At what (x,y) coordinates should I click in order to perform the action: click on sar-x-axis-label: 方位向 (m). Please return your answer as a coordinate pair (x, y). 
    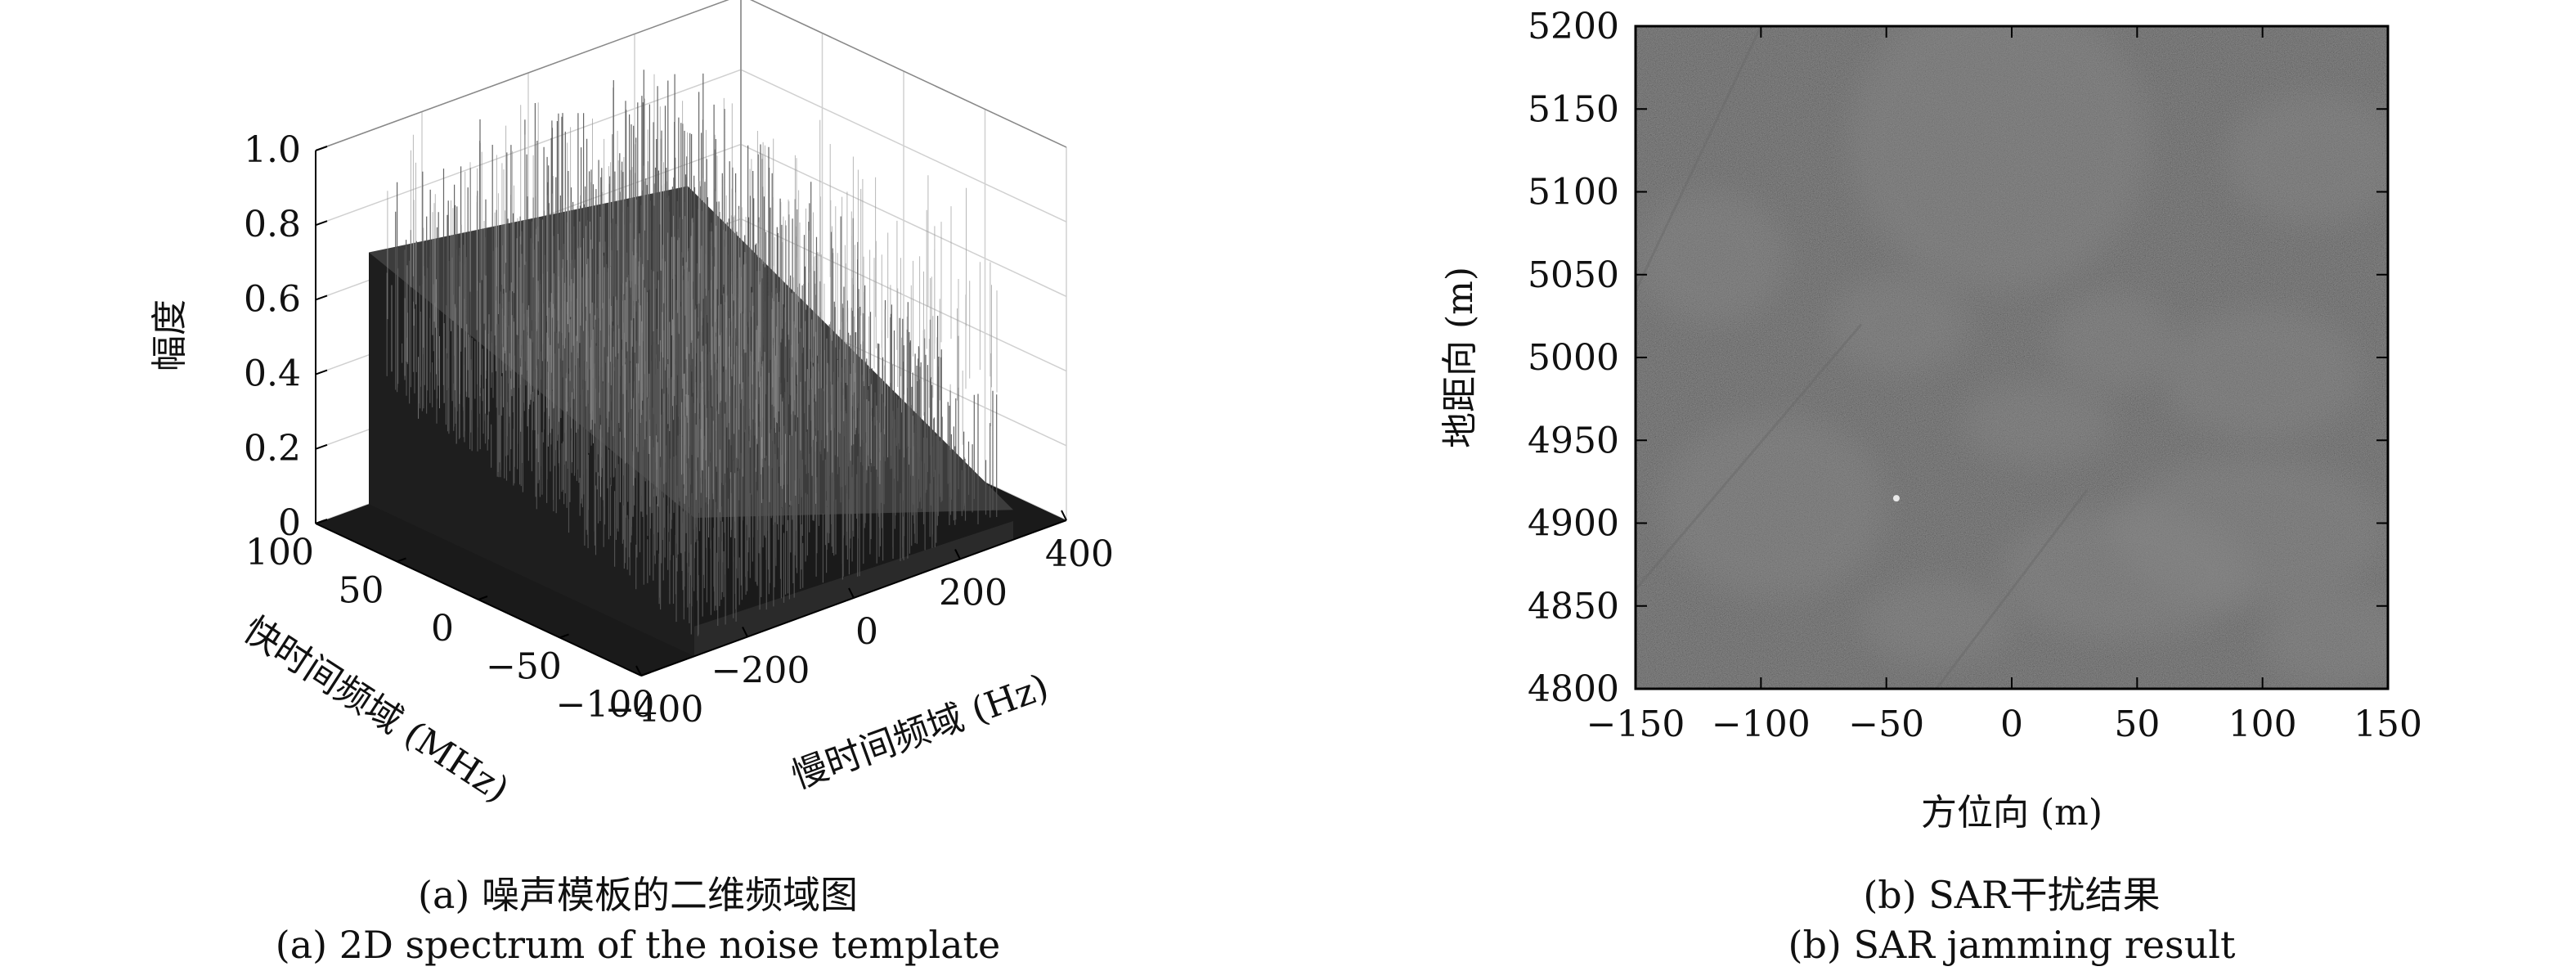
    Looking at the image, I should click on (2012, 813).